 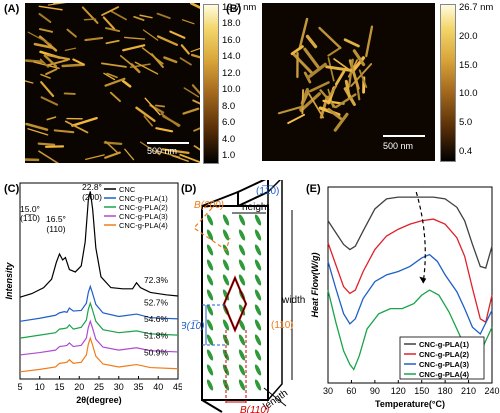 What do you see at coordinates (444, 344) in the screenshot?
I see `dsc-legend-label: CNC-g-PLA(1)` at bounding box center [444, 344].